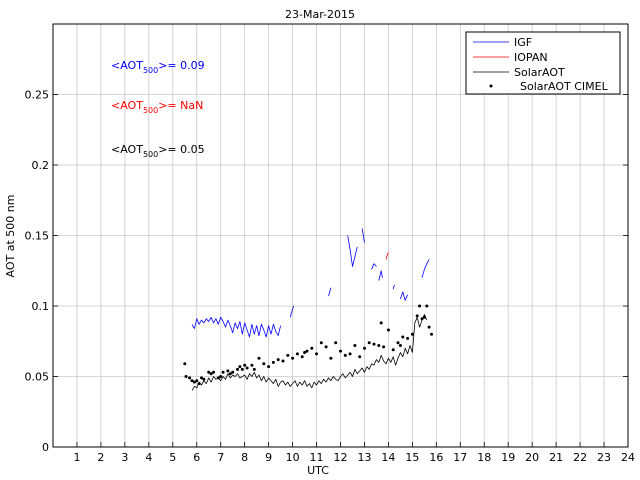 The image size is (640, 480). I want to click on x-tick-label: 16, so click(436, 457).